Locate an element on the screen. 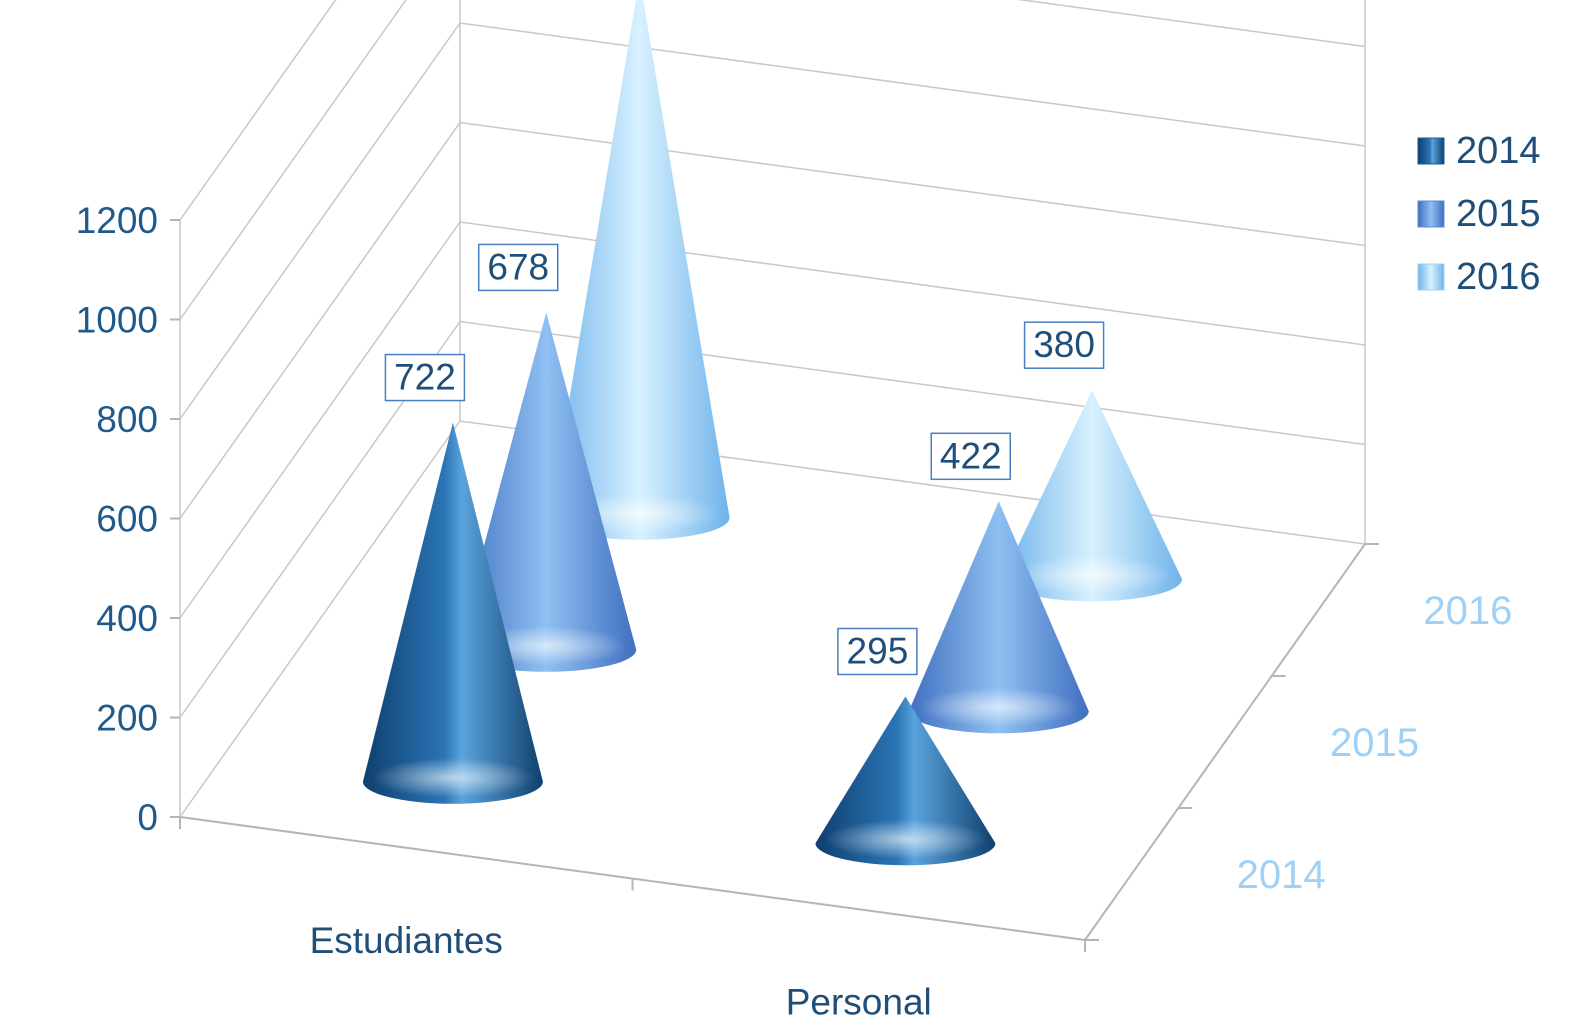  cone-2014-estudiantes is located at coordinates (452, 613).